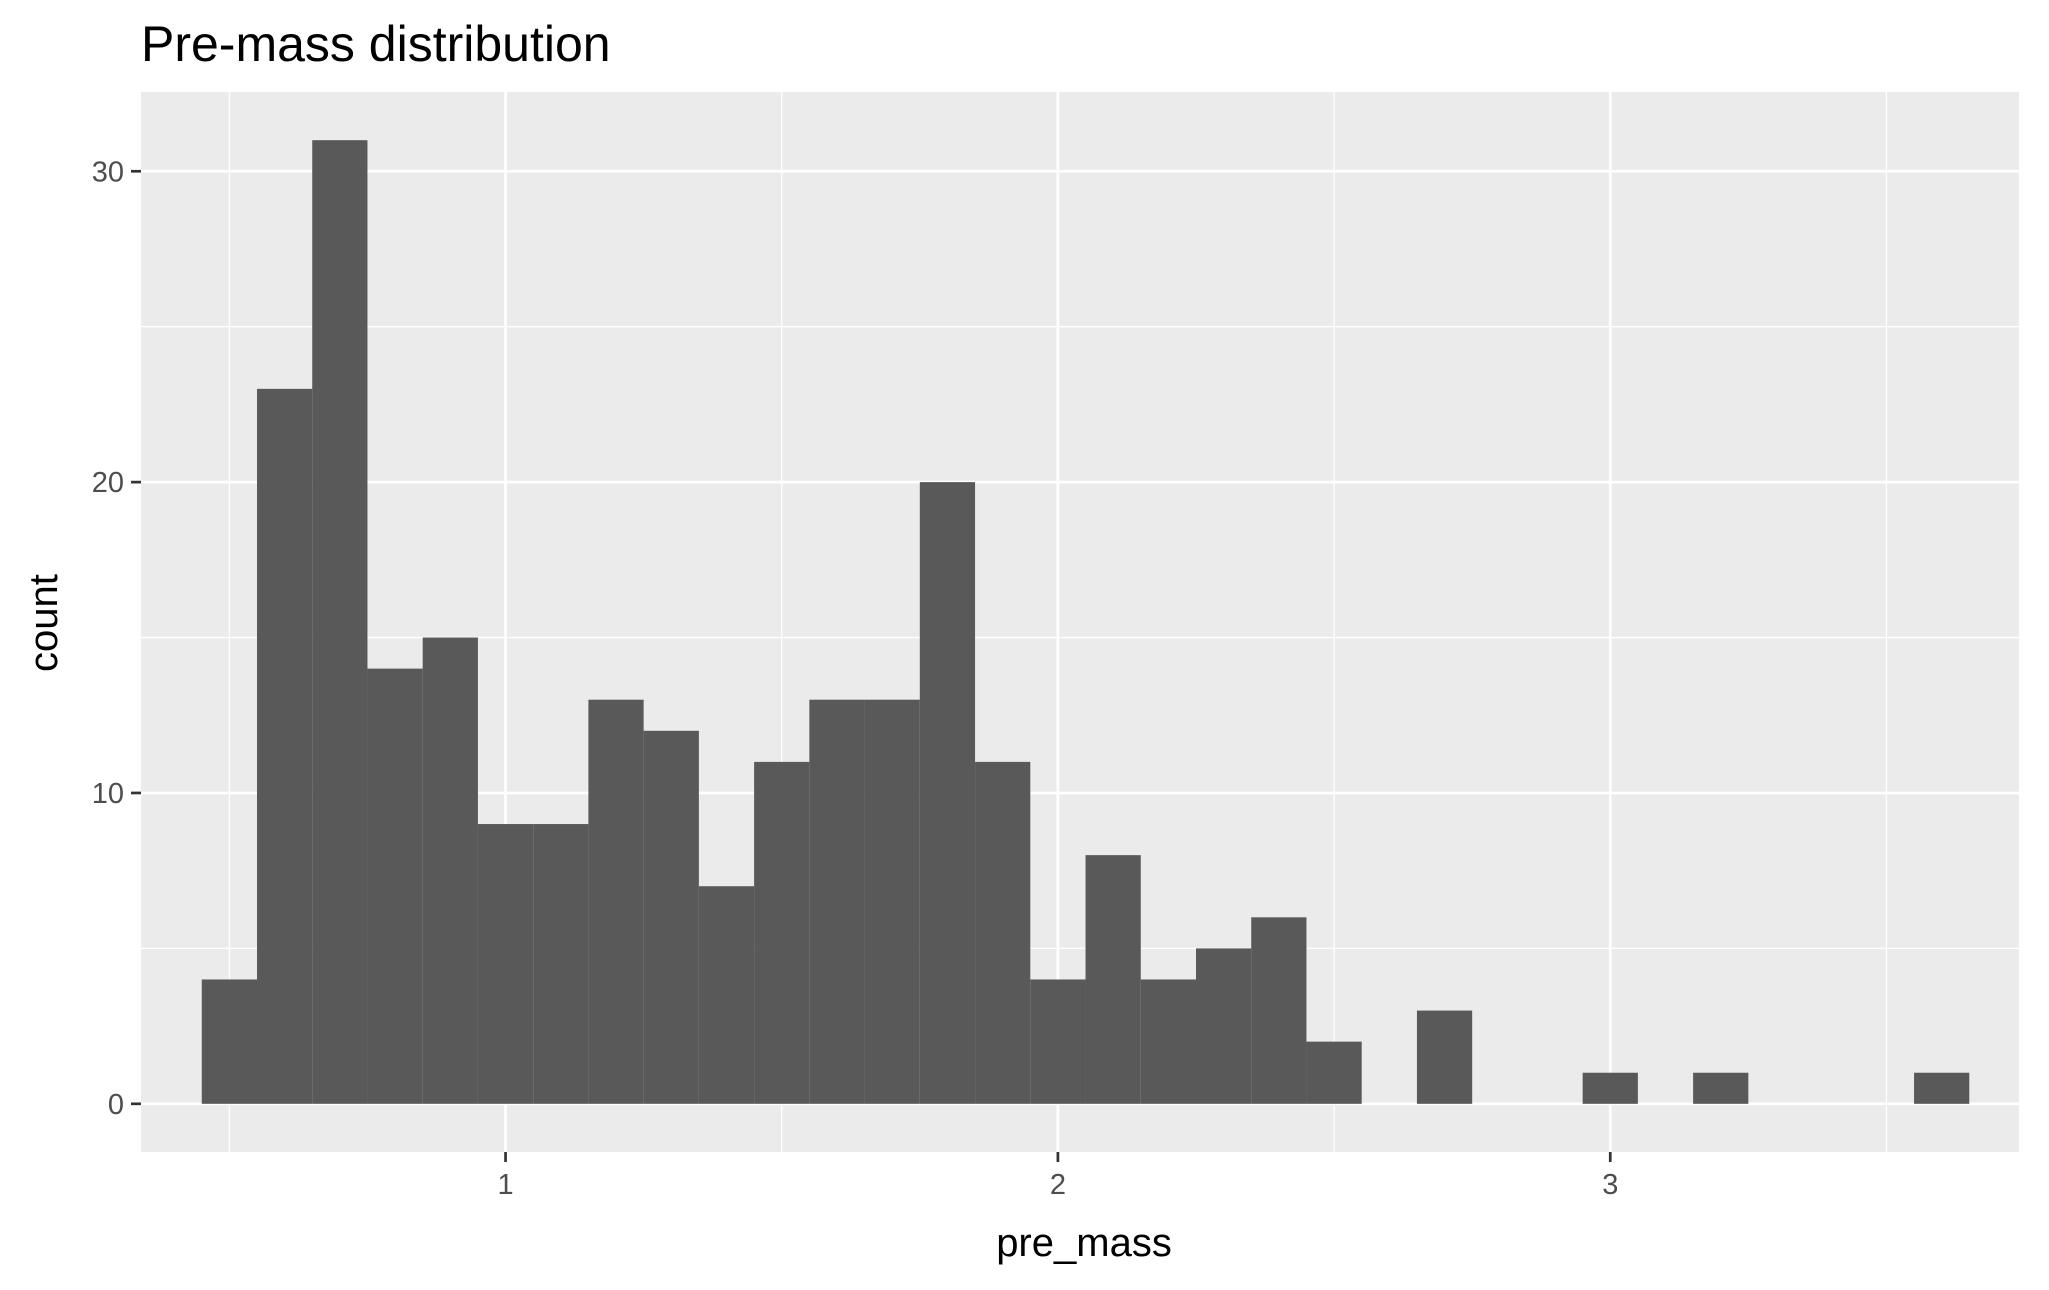 This screenshot has width=2049, height=1290. Describe the element at coordinates (116, 1105) in the screenshot. I see `y-tick-label: 0` at that location.